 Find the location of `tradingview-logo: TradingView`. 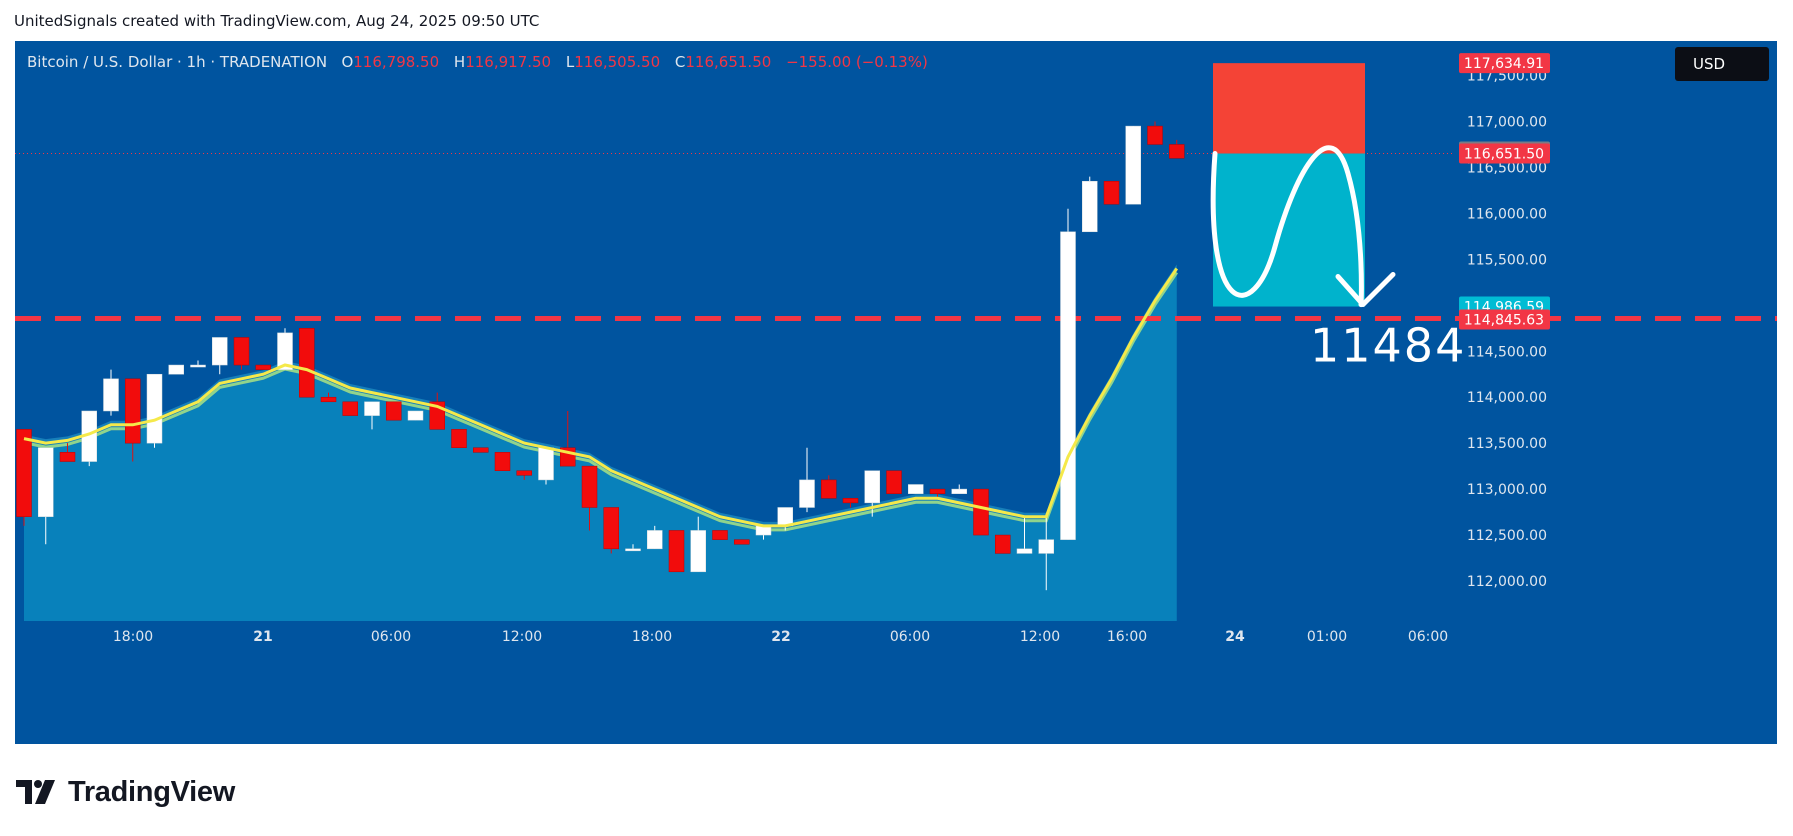

tradingview-logo: TradingView is located at coordinates (125, 792).